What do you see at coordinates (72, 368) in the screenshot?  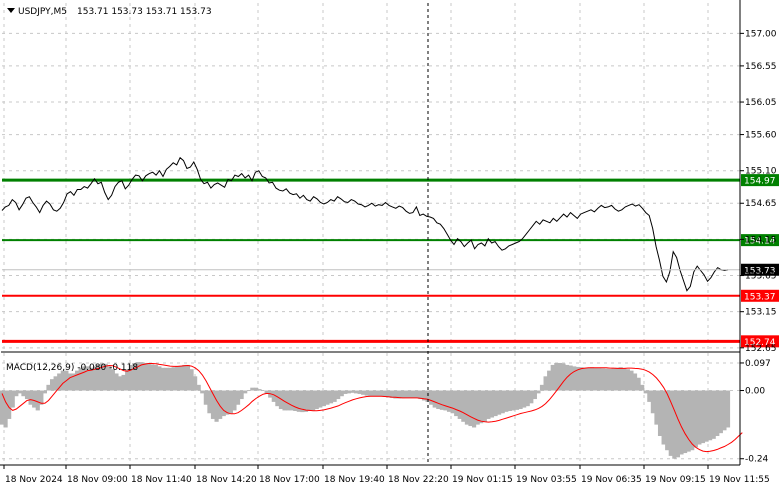 I see `macd-label: MACD(12,26,9) -0.080 -0.118` at bounding box center [72, 368].